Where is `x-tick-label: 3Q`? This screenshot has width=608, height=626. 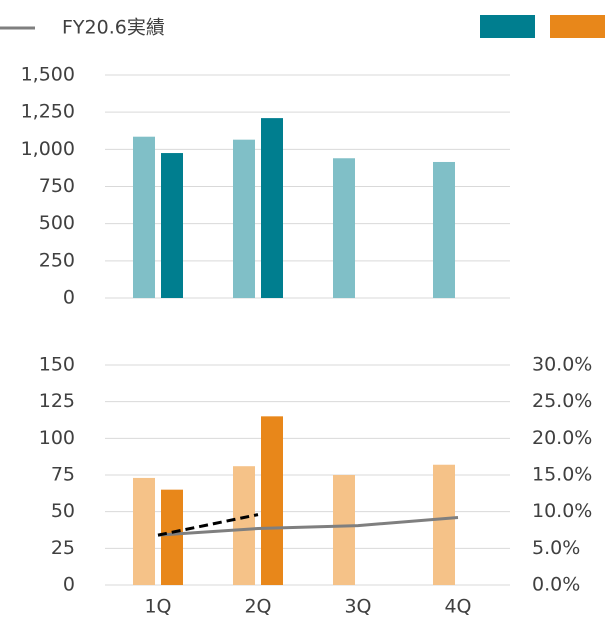
x-tick-label: 3Q is located at coordinates (357, 607).